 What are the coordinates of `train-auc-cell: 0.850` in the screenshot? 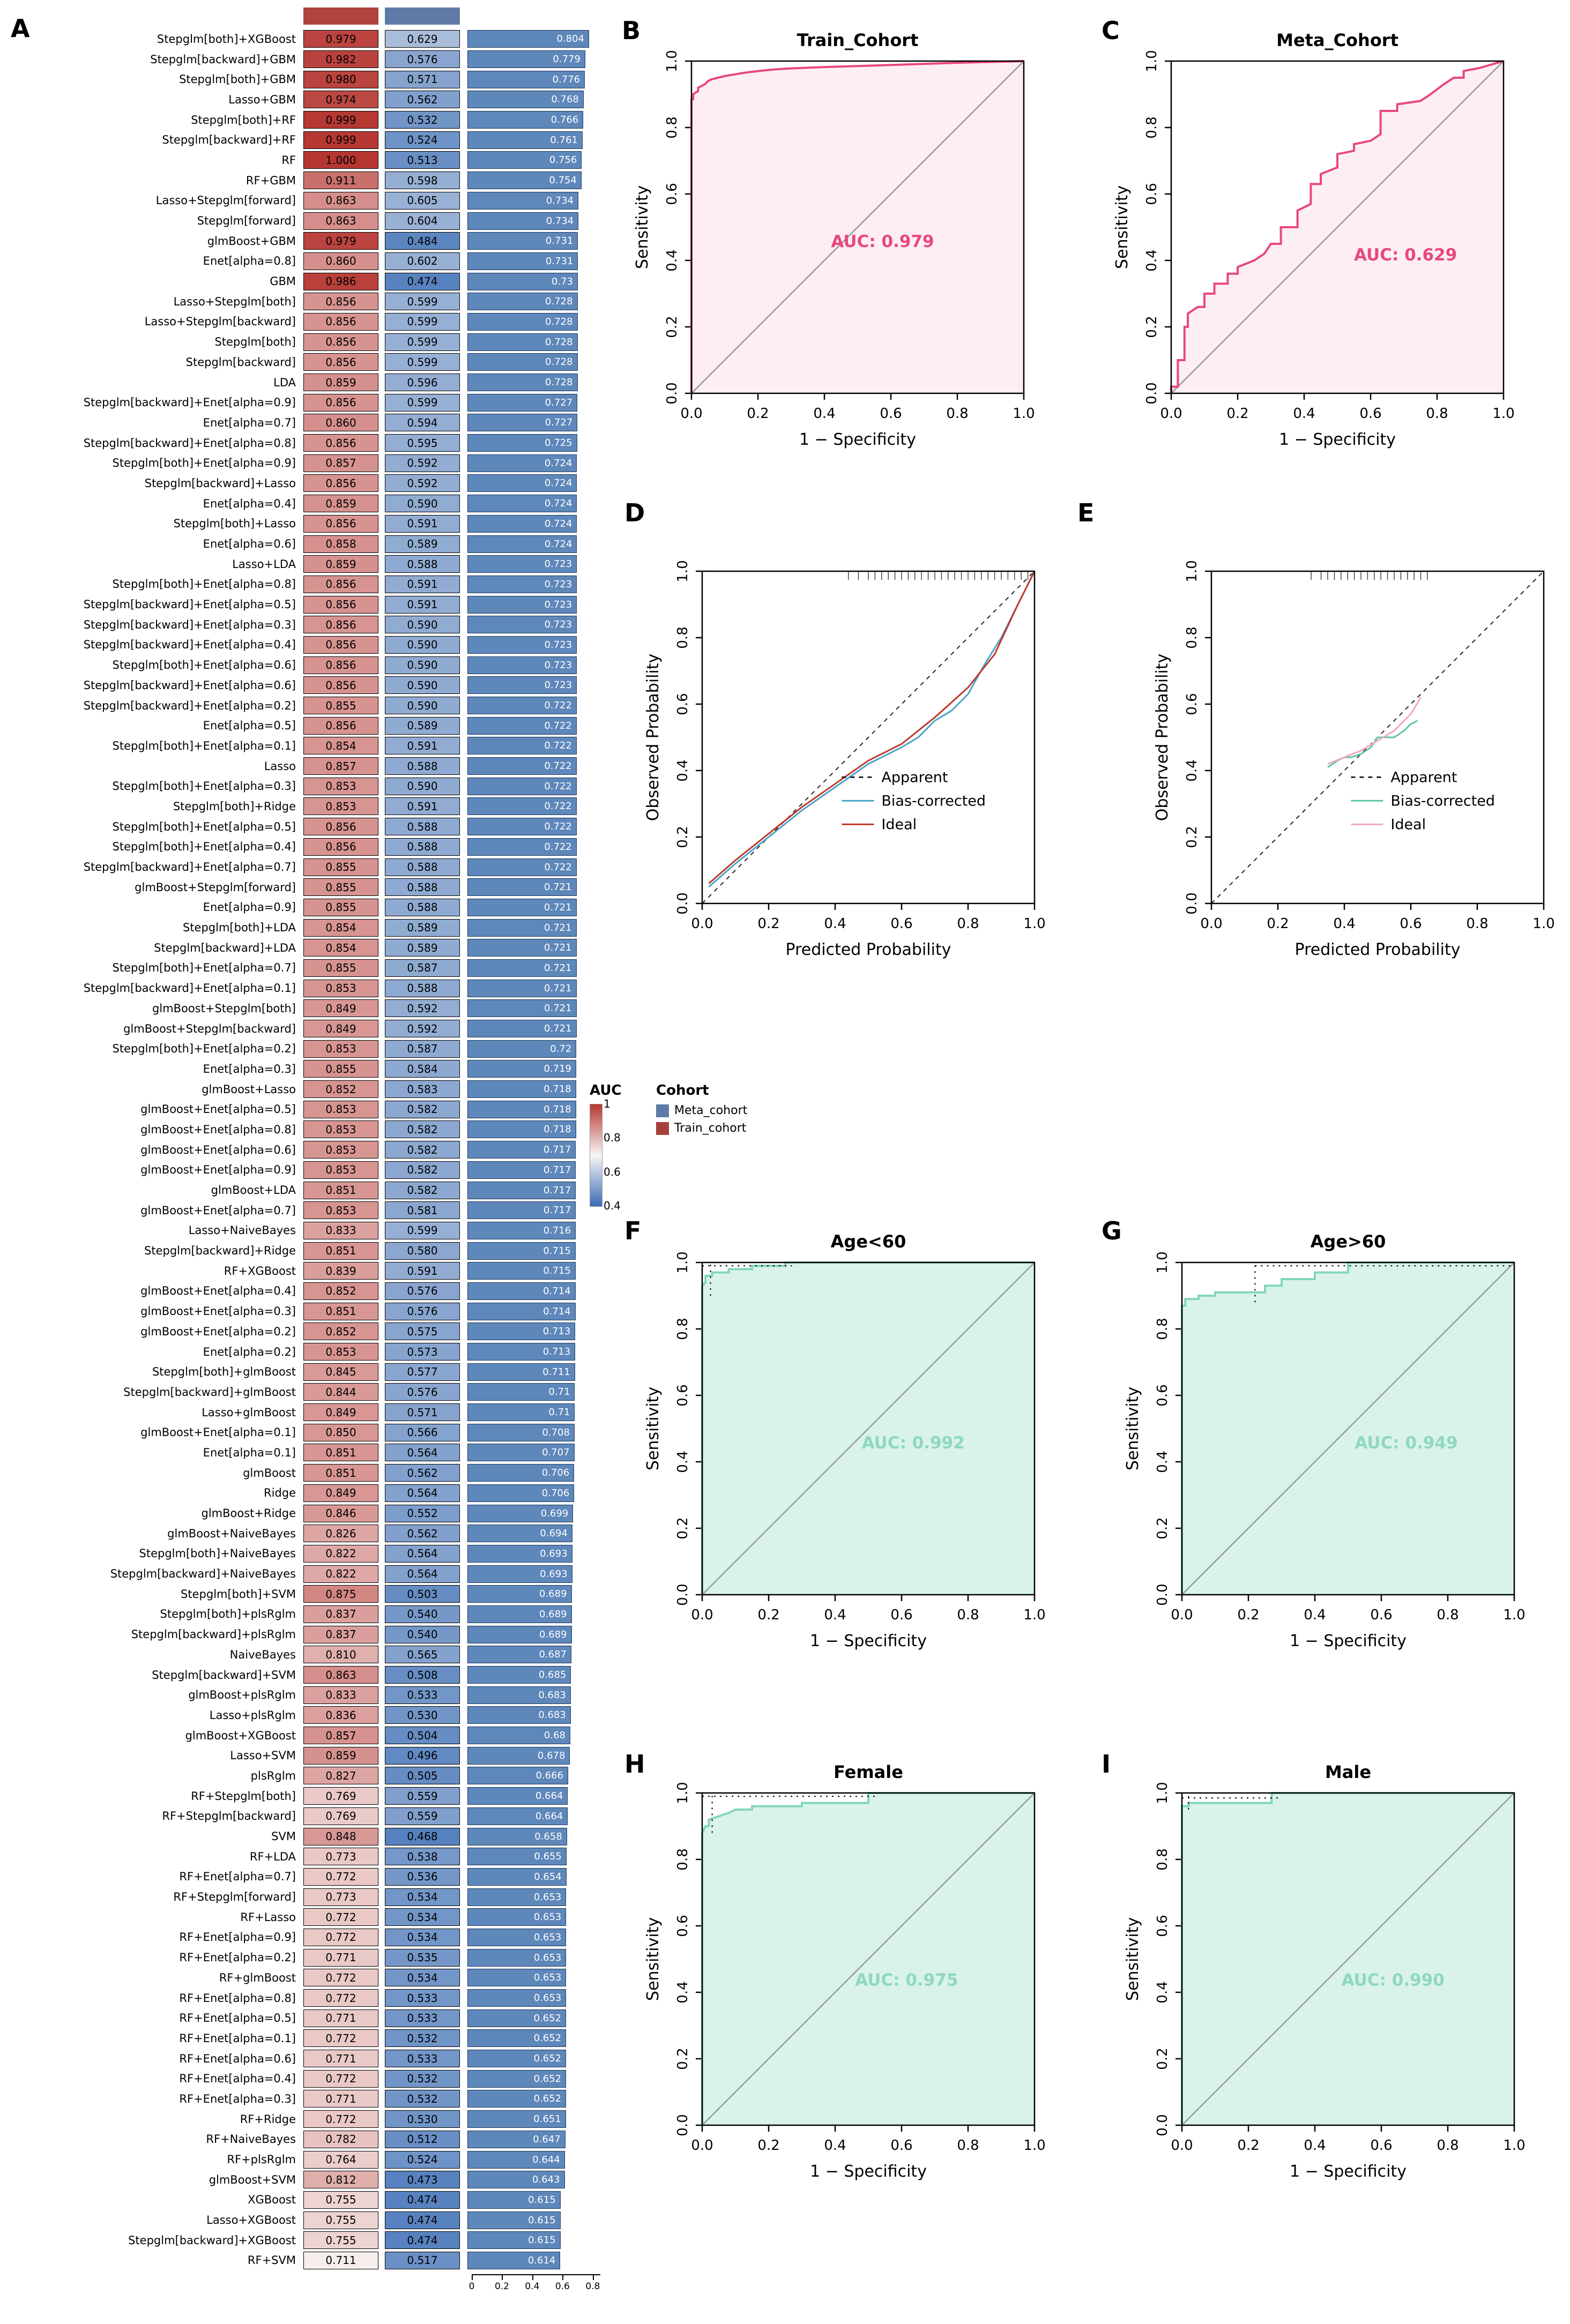 It's located at (340, 1432).